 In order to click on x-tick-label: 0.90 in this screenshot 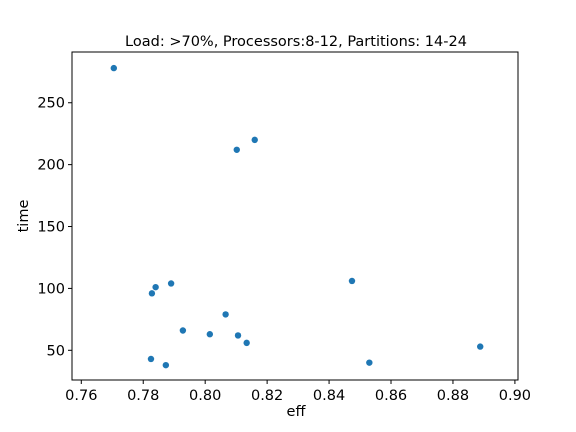, I will do `click(515, 396)`.